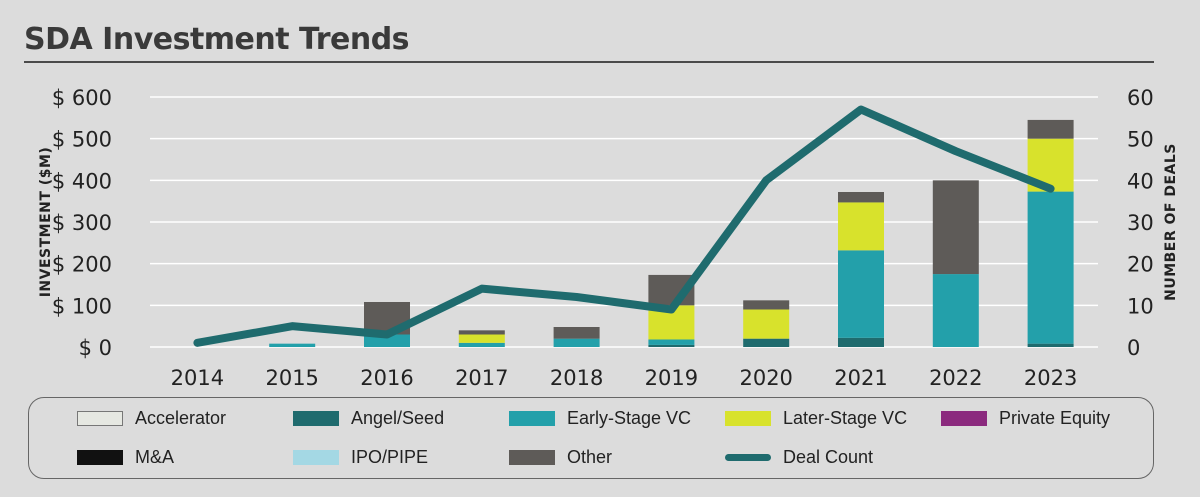  I want to click on x-tick-label: 2019, so click(671, 378).